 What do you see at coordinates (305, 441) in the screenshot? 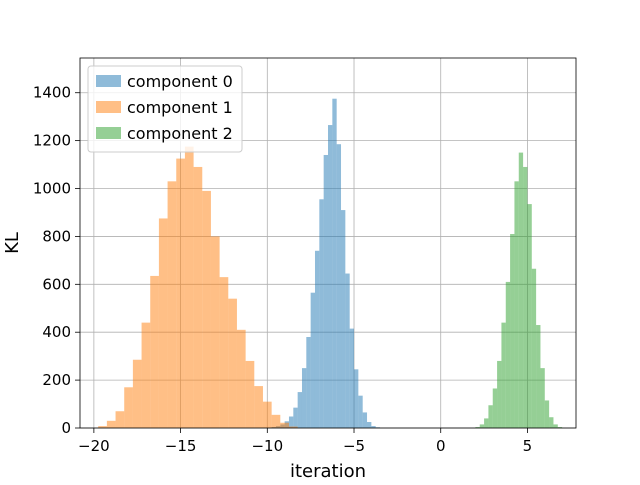
I see `x-ticks: −20 −15 −10 −5 0 5` at bounding box center [305, 441].